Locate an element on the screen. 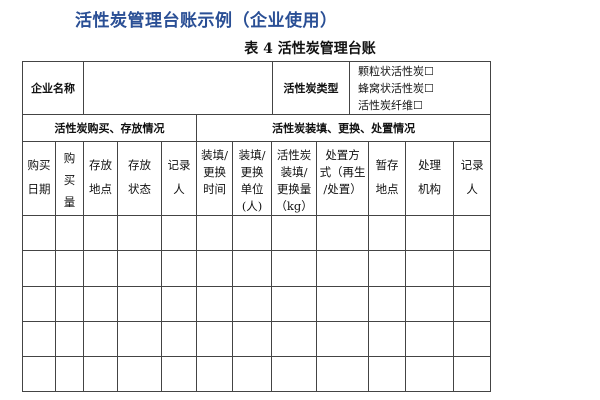 Image resolution: width=600 pixels, height=400 pixels. column-header: 暂存地点 is located at coordinates (387, 178).